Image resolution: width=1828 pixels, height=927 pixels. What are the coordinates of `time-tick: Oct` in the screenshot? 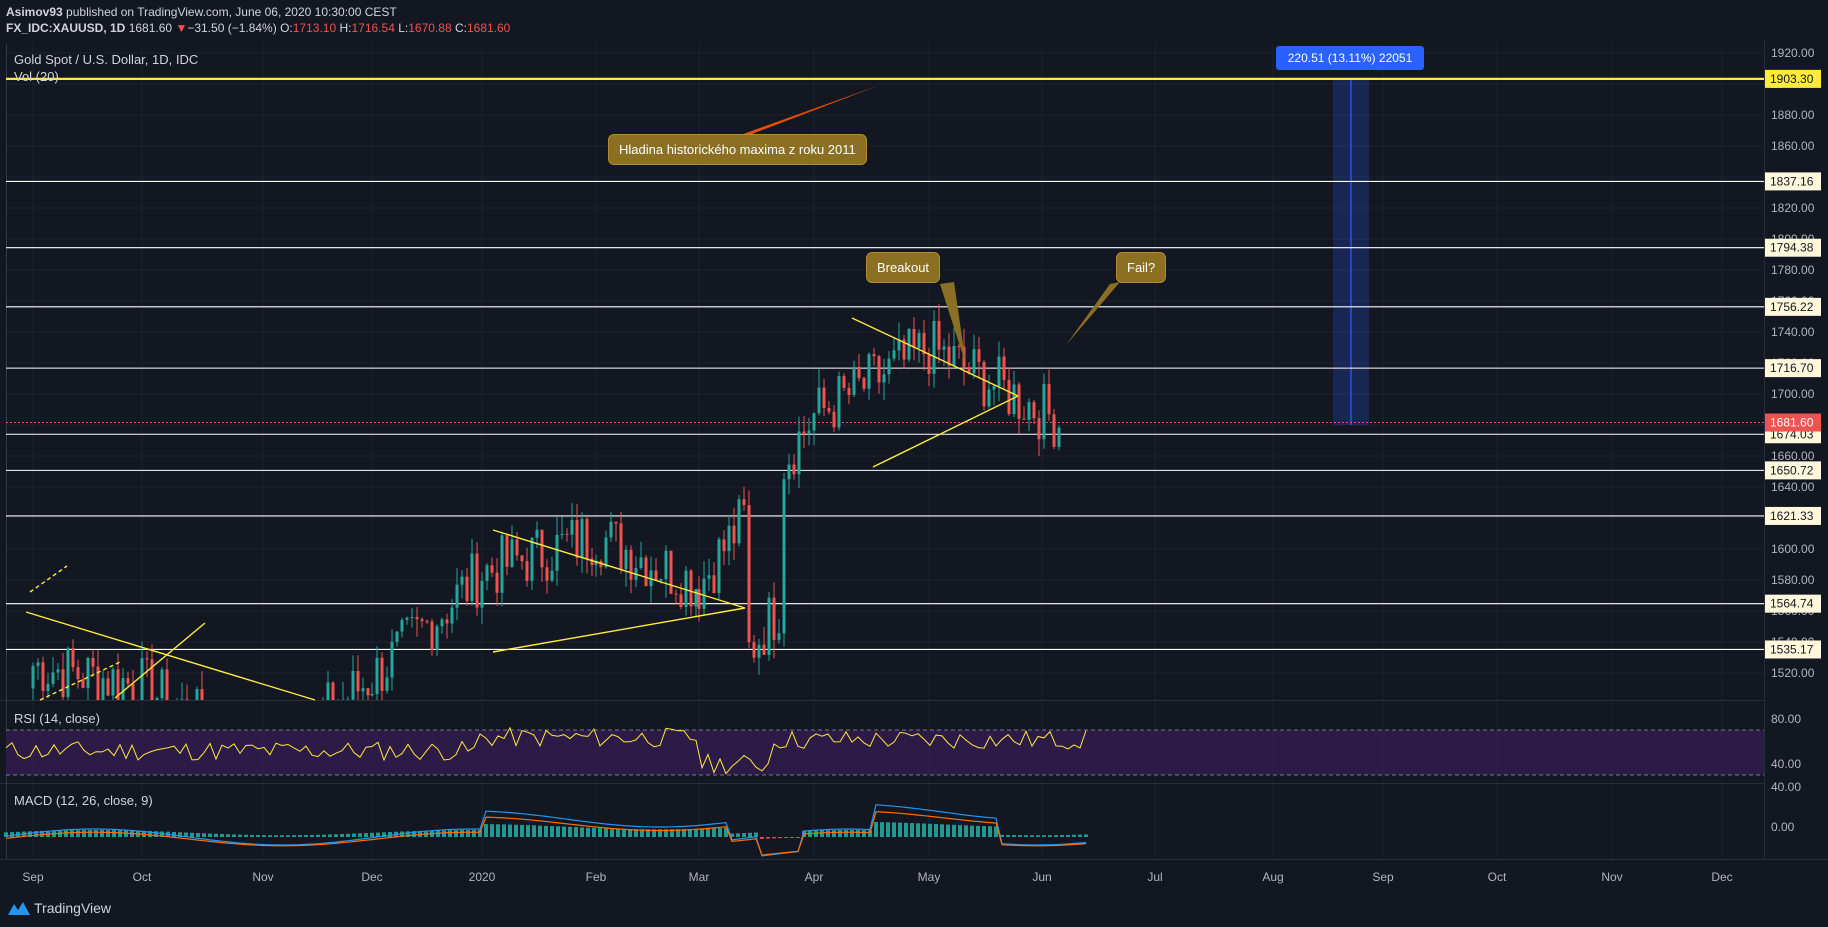 It's located at (142, 877).